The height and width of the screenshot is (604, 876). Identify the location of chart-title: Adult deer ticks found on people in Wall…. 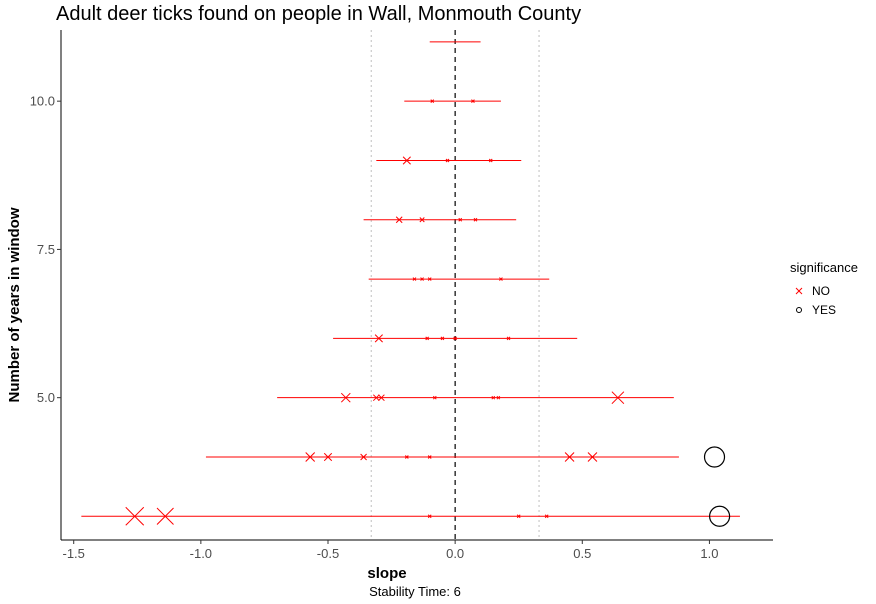
(319, 14).